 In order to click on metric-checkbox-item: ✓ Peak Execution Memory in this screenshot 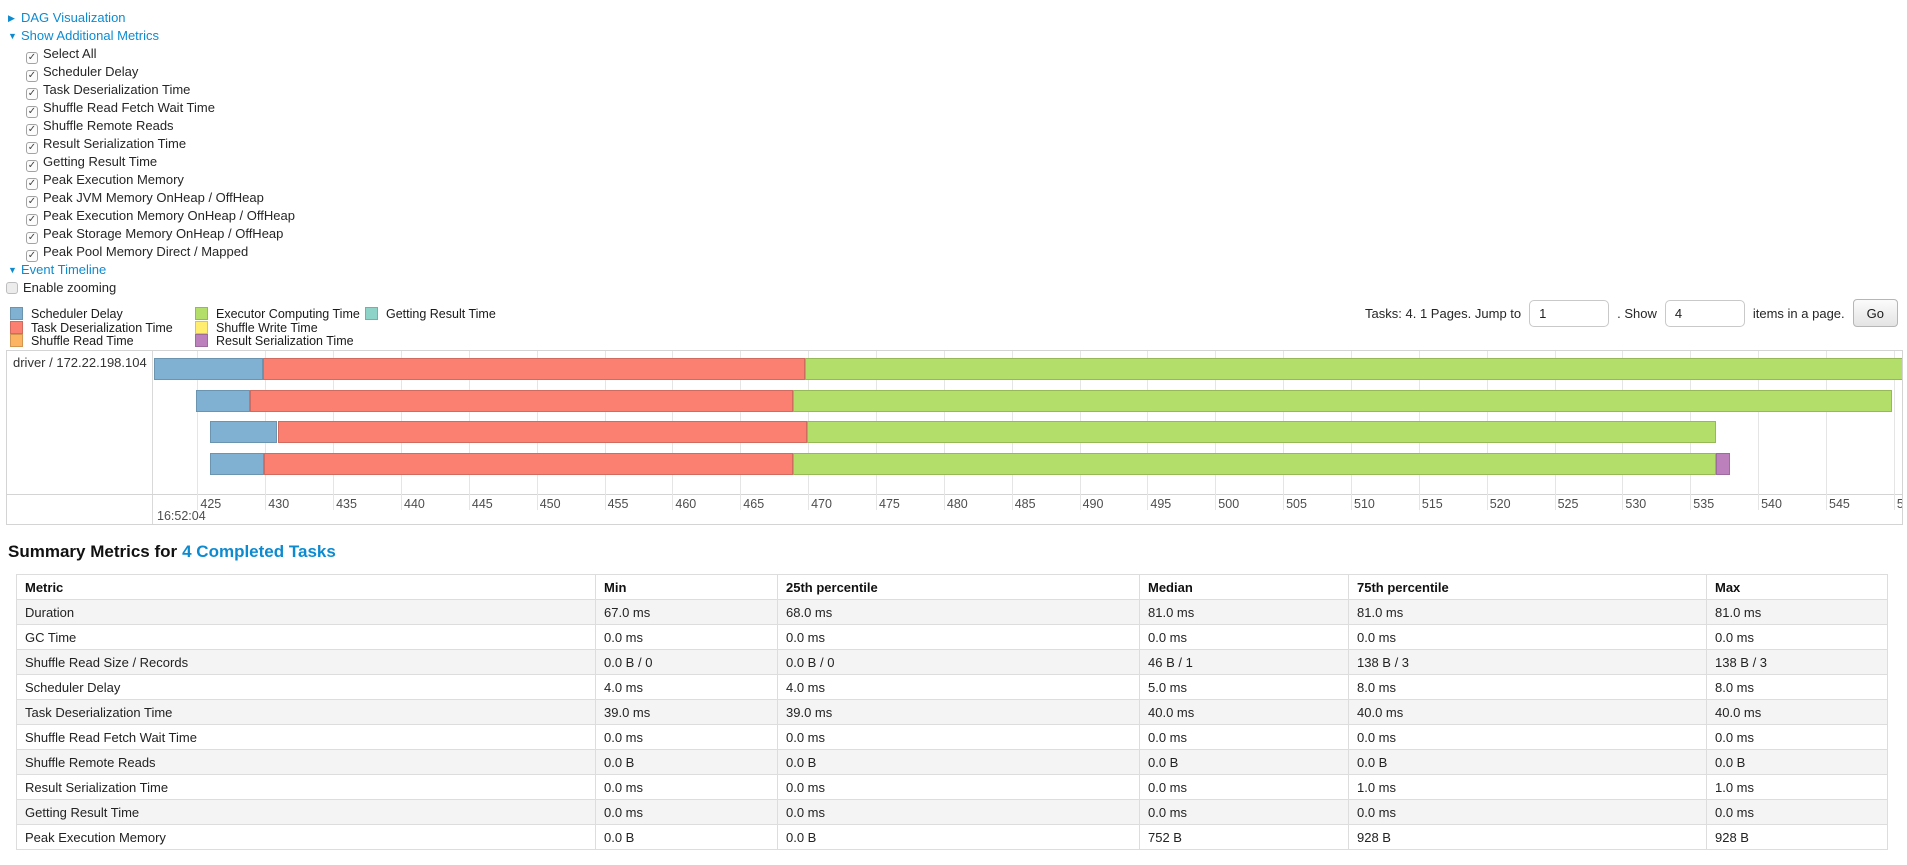, I will do `click(966, 180)`.